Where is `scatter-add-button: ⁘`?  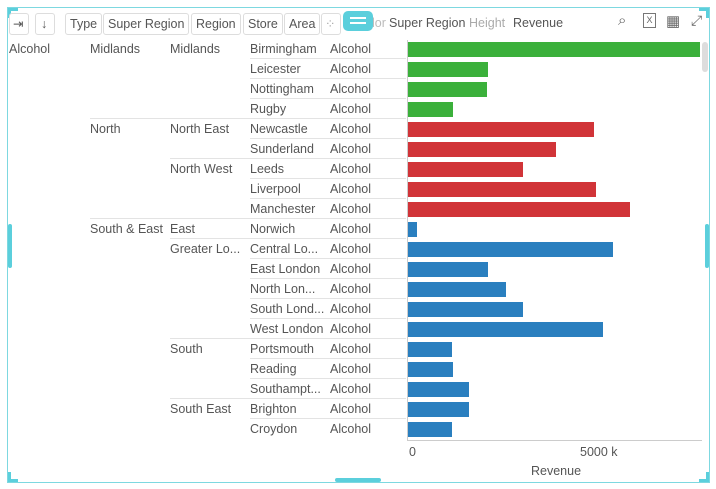
scatter-add-button: ⁘ is located at coordinates (331, 24).